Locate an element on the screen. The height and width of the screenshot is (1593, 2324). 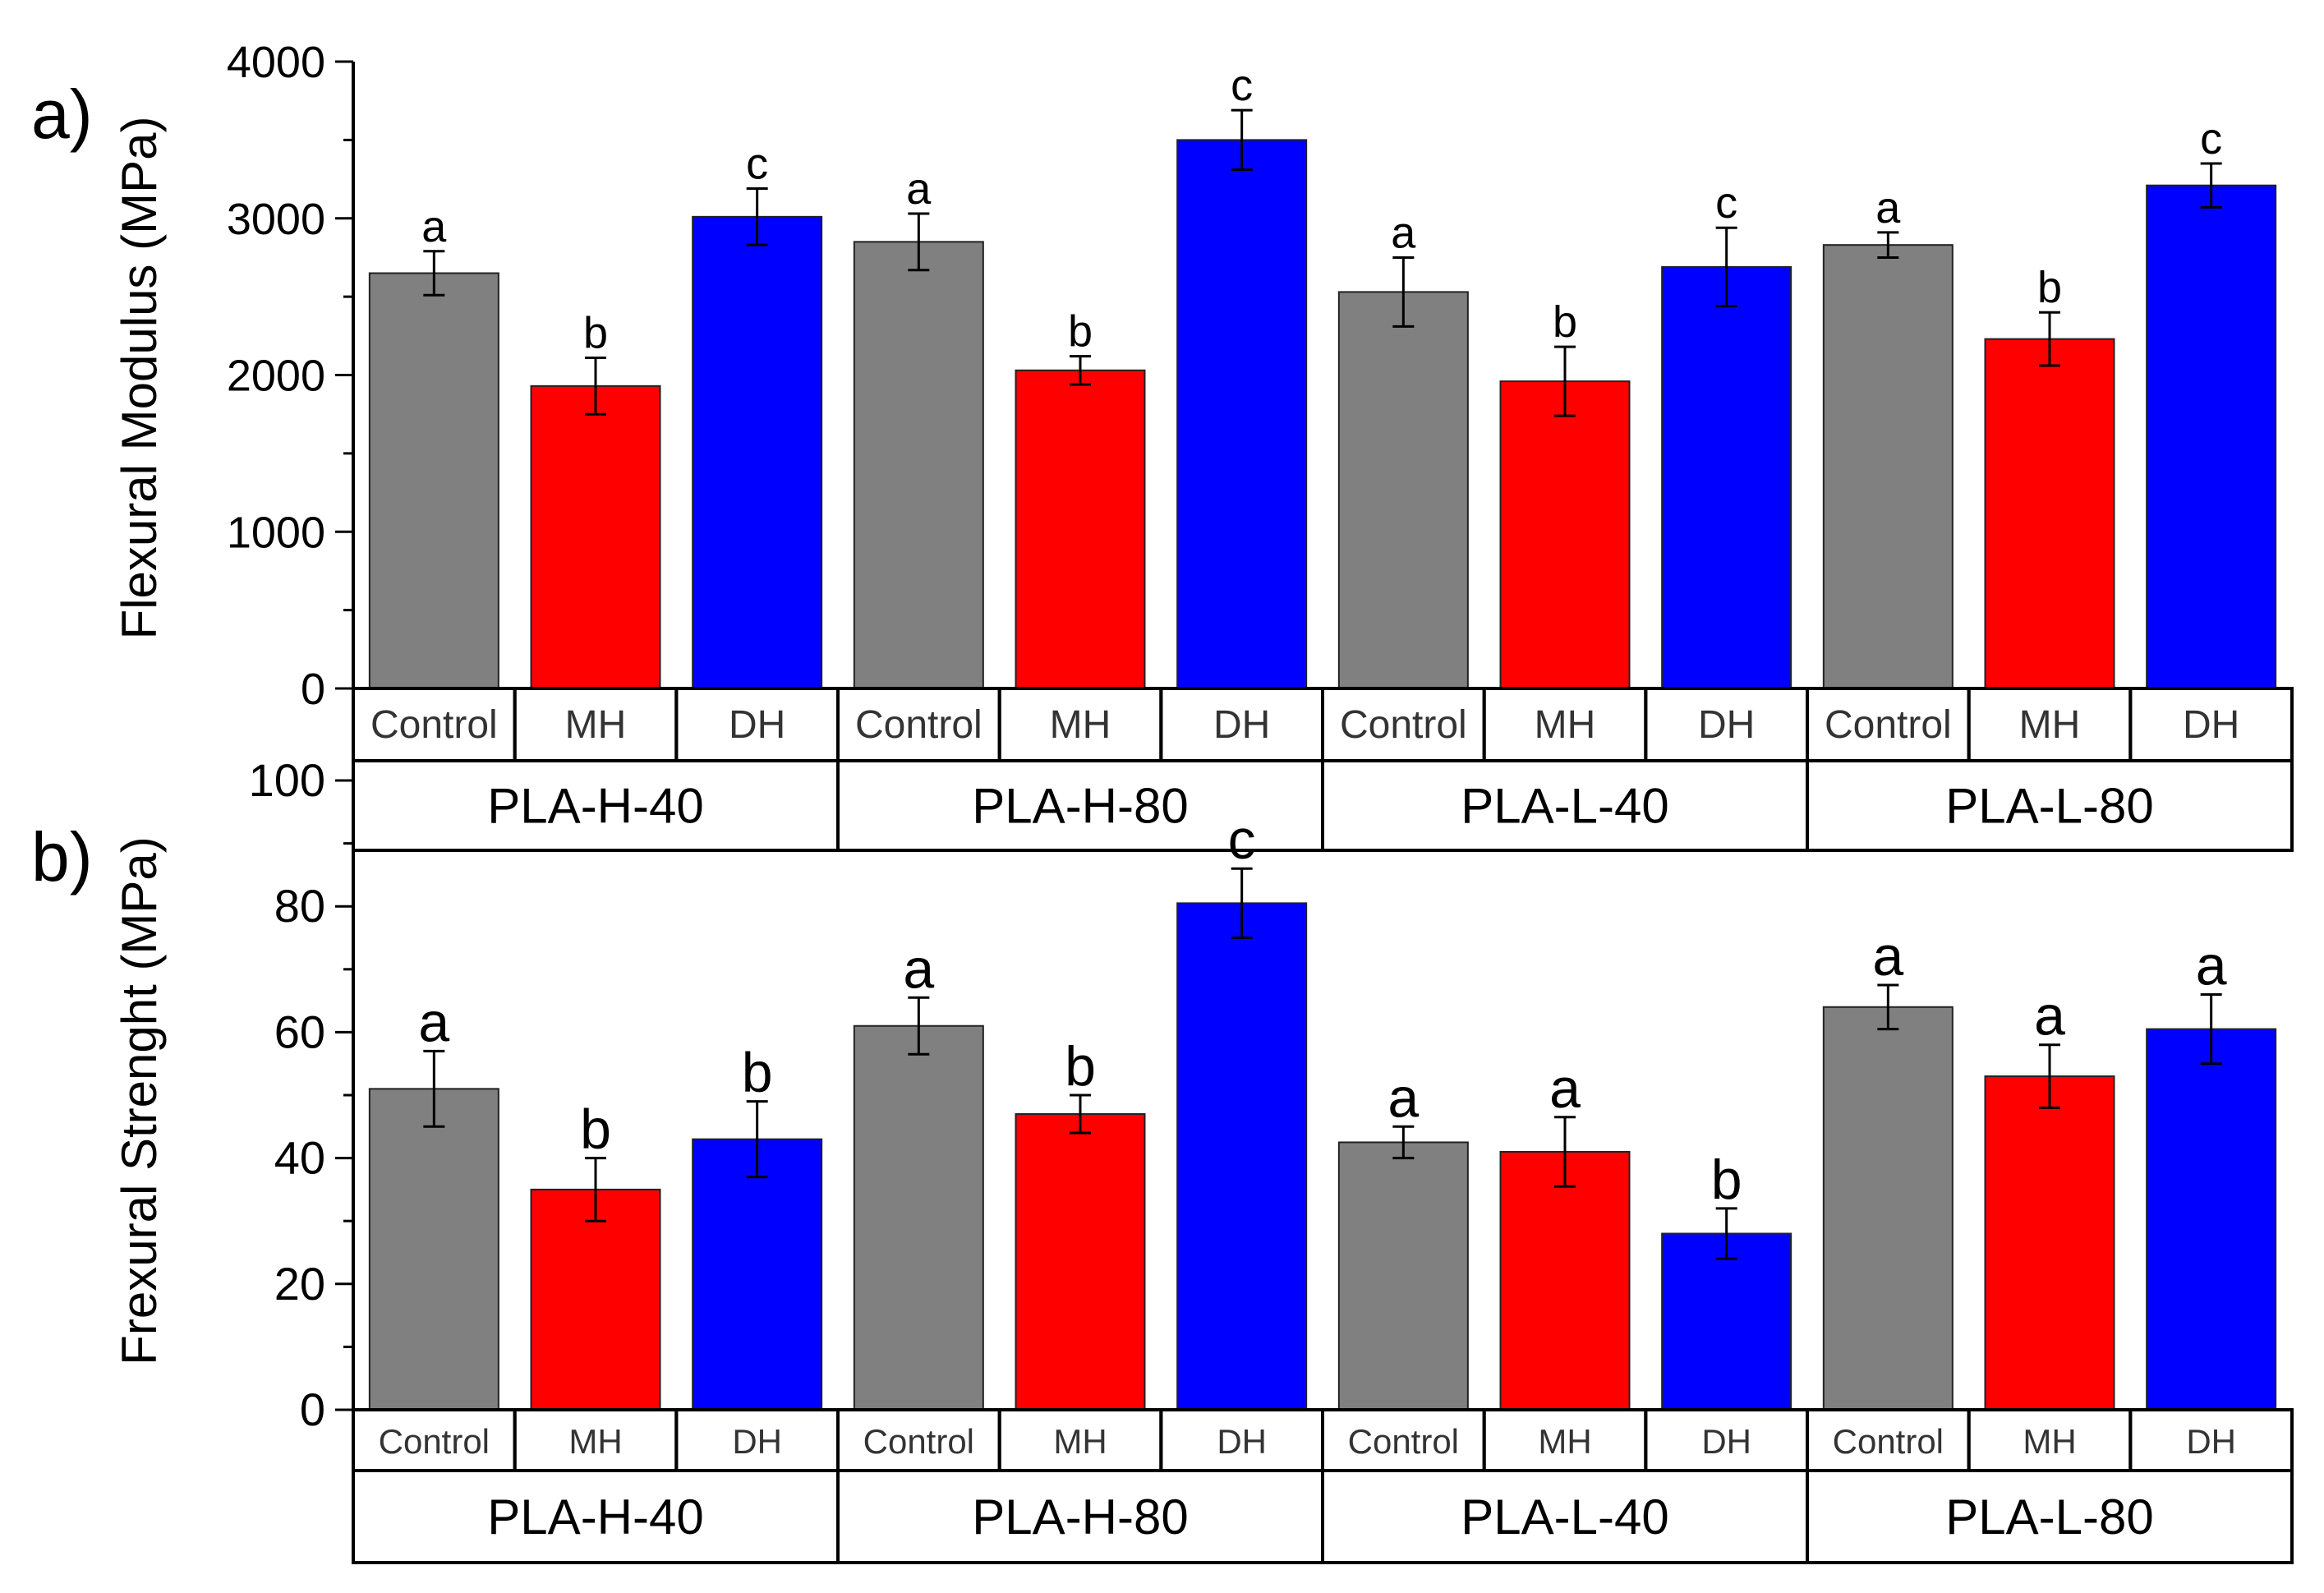
y-tick-label: 100 is located at coordinates (287, 780).